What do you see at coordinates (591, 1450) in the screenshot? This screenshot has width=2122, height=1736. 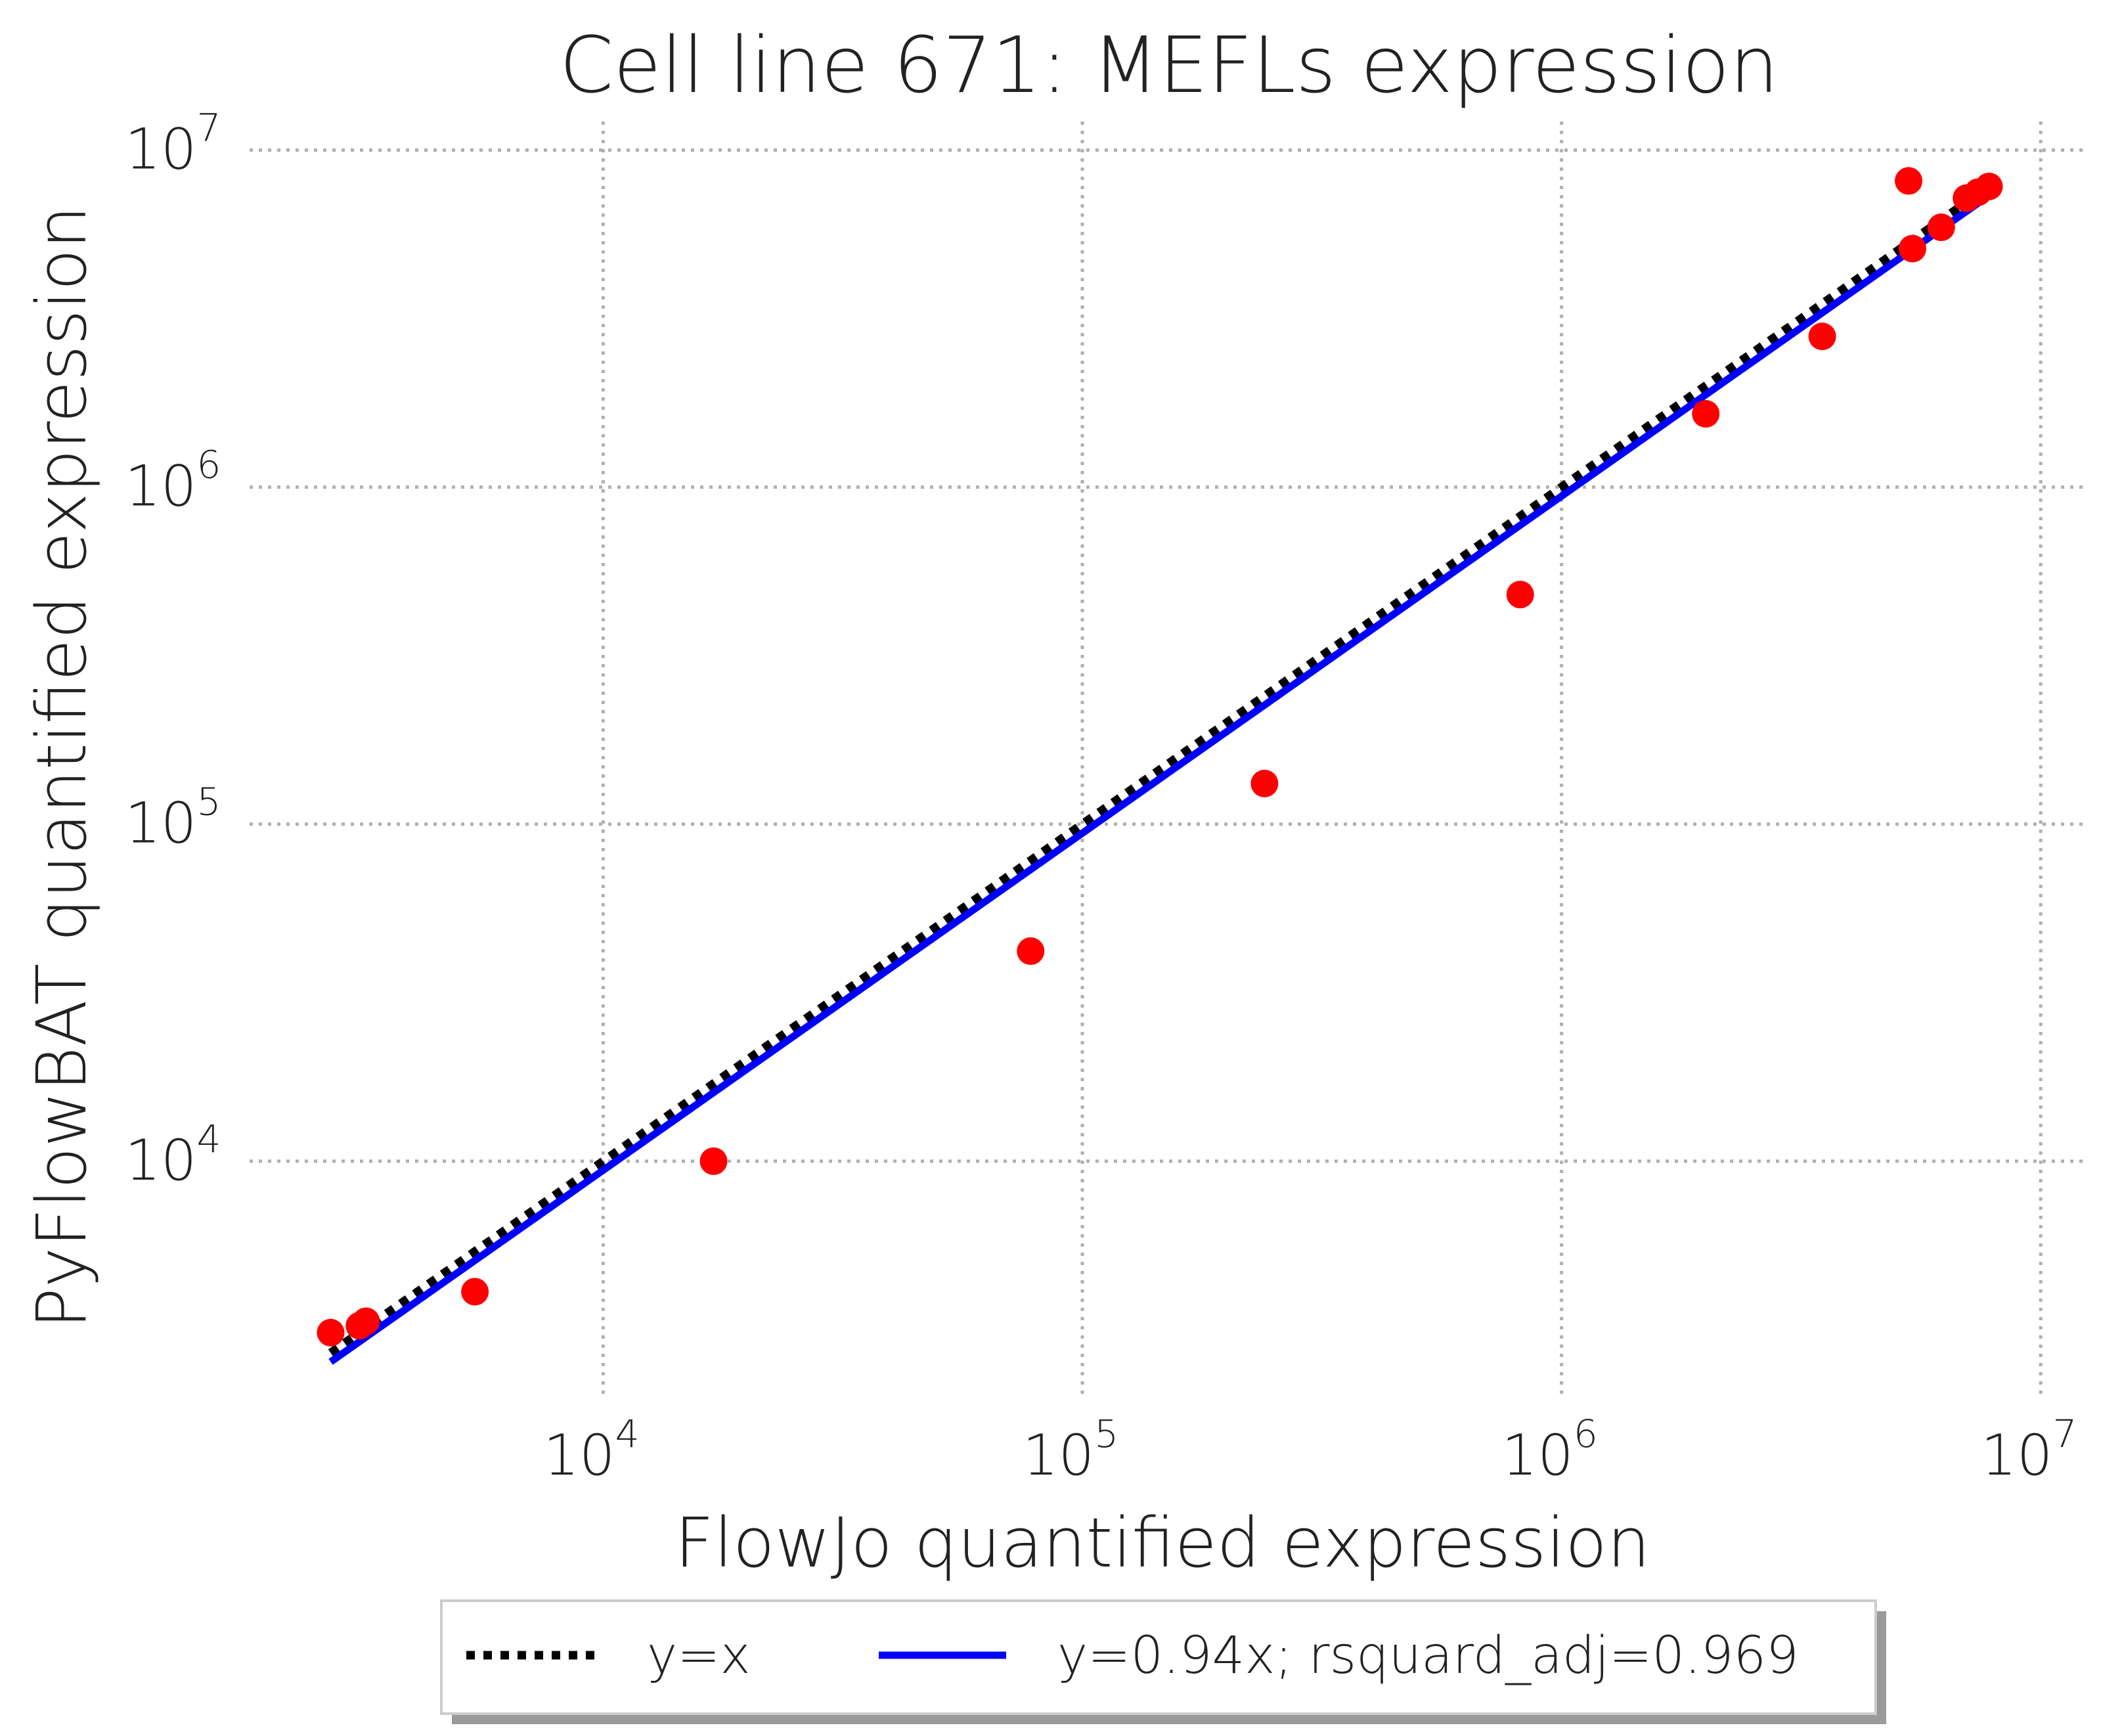 I see `x-tick-label: 10⁴` at bounding box center [591, 1450].